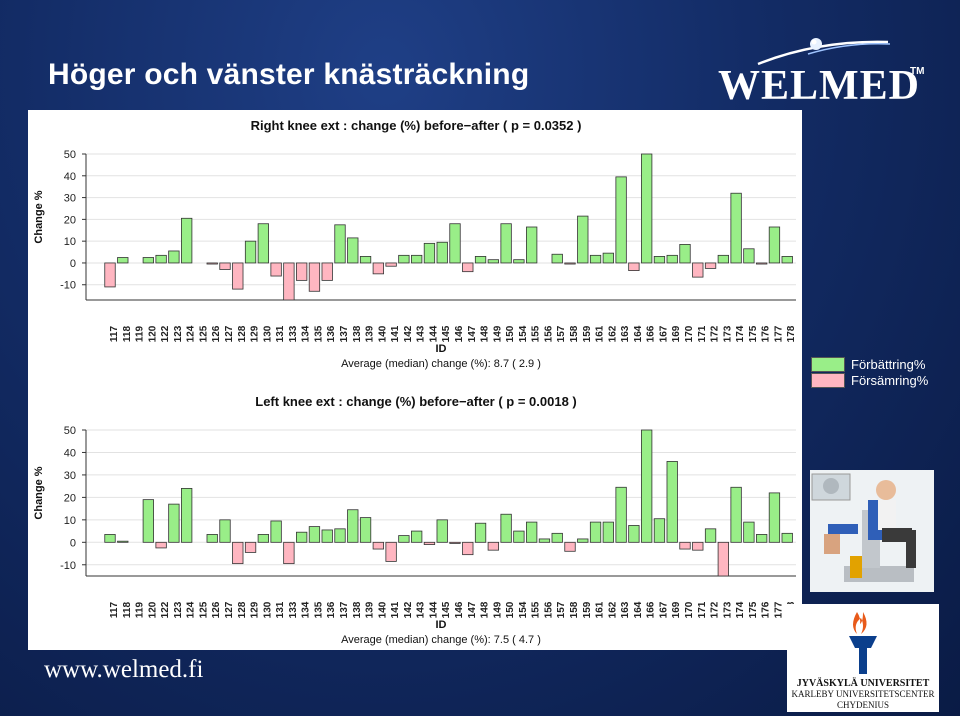 The height and width of the screenshot is (716, 960). Describe the element at coordinates (382, 333) in the screenshot. I see `x-tick-label: 140` at that location.